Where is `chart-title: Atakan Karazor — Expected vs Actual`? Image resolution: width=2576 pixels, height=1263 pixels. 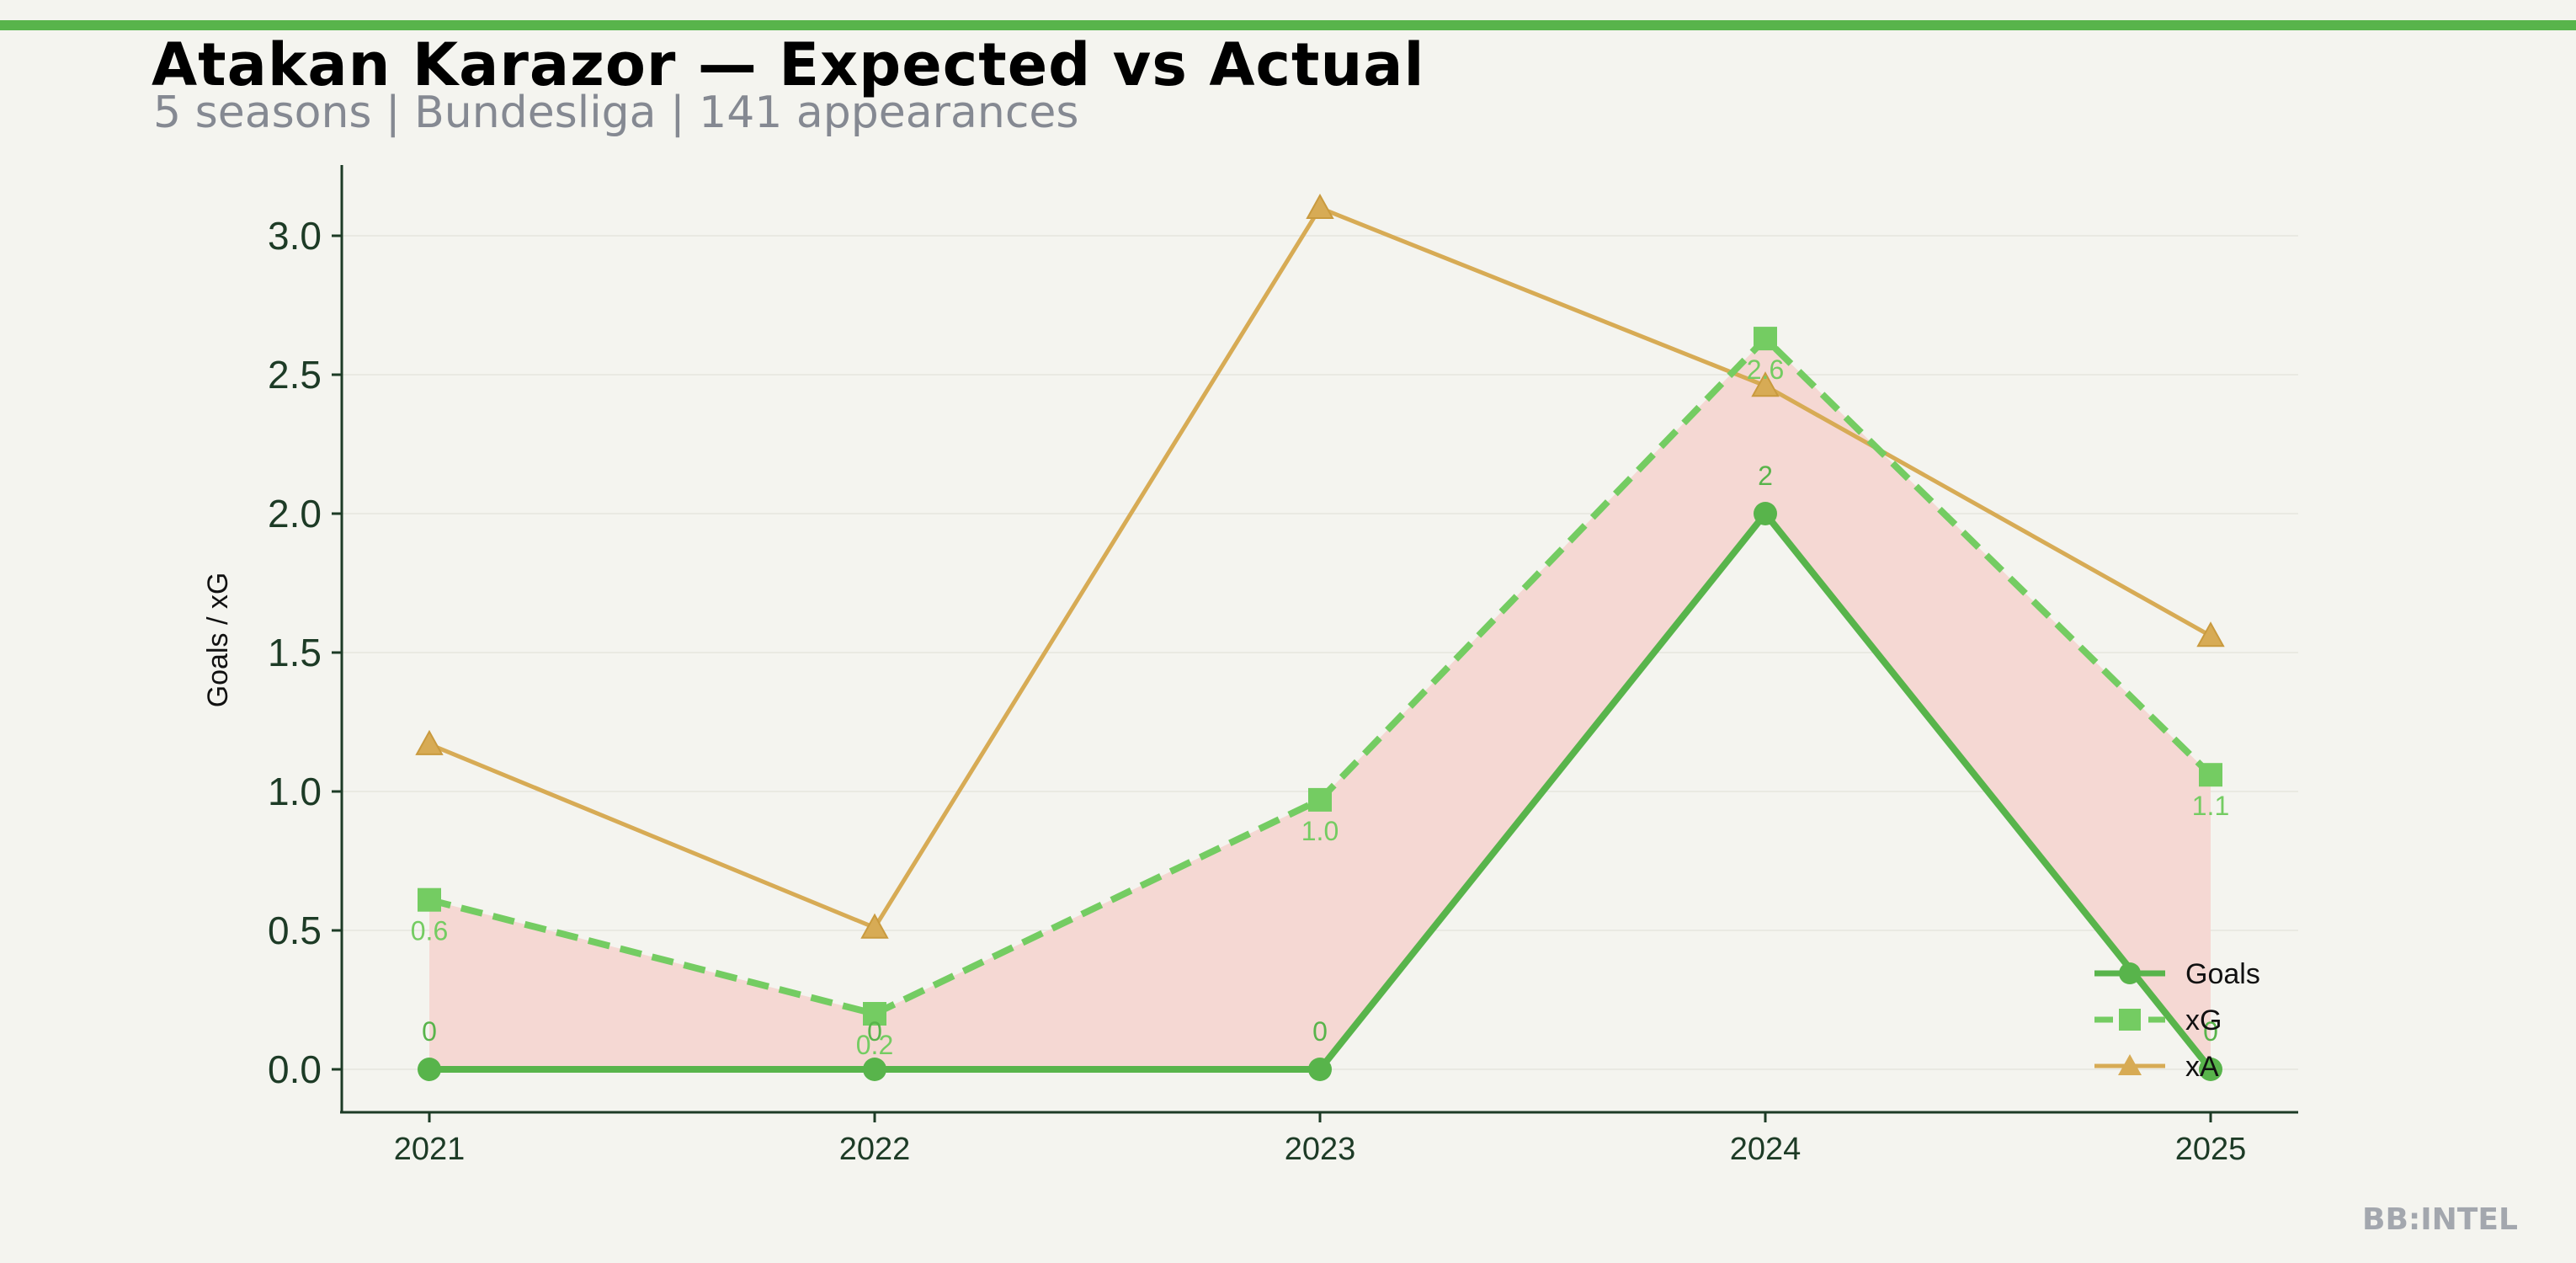 chart-title: Atakan Karazor — Expected vs Actual is located at coordinates (789, 64).